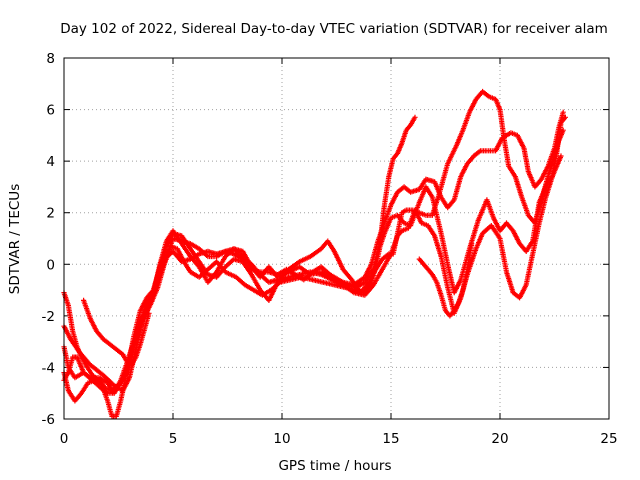  Describe the element at coordinates (281, 439) in the screenshot. I see `x-tick-label: 10` at that location.